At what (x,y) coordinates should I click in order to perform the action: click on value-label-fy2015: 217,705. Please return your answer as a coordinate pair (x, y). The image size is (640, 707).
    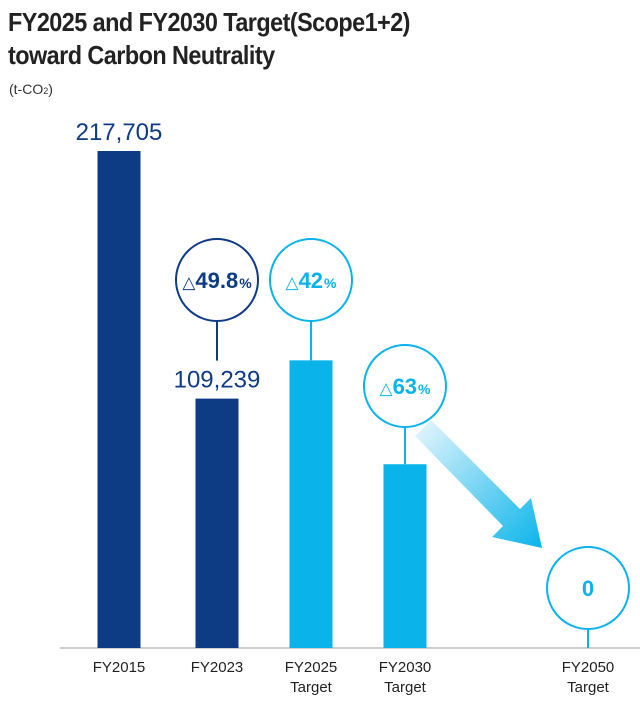
    Looking at the image, I should click on (119, 132).